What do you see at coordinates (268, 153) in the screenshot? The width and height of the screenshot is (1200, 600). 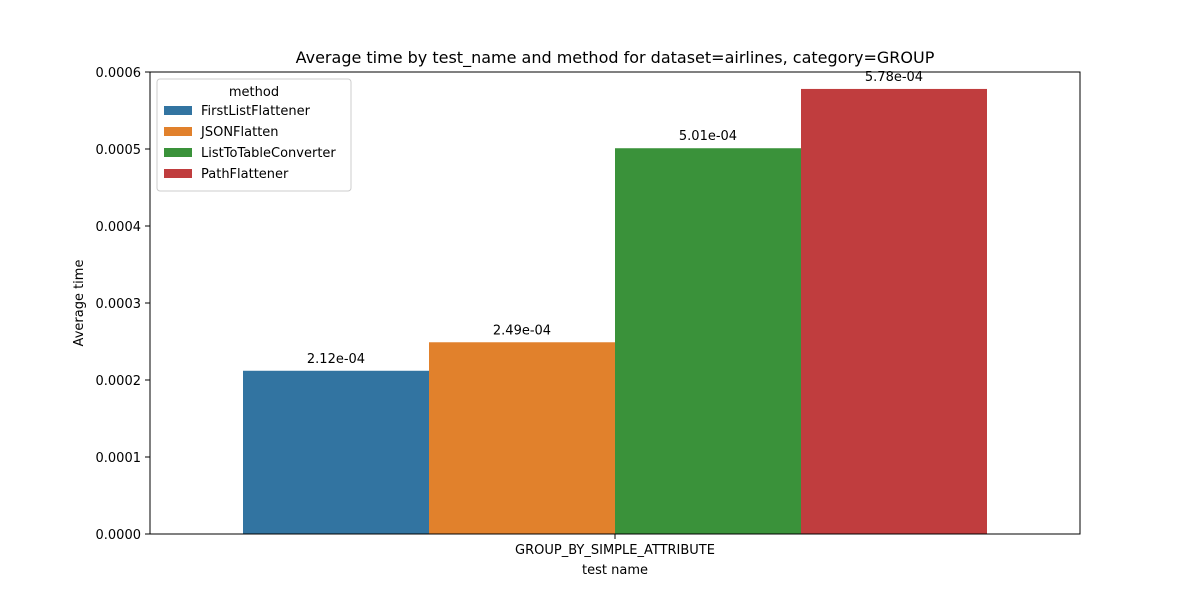 I see `legend-entry-label: ListToTableConverter` at bounding box center [268, 153].